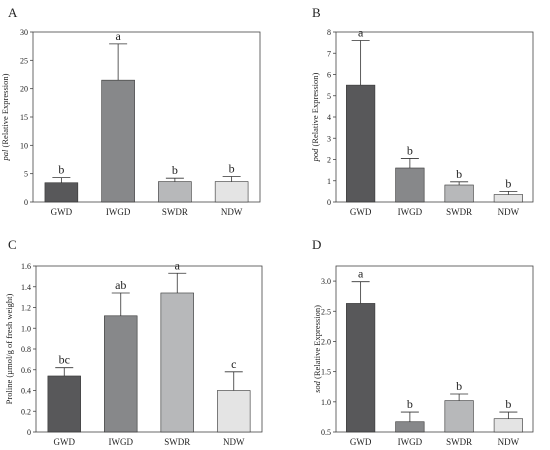 This screenshot has height=450, width=550. What do you see at coordinates (315, 117) in the screenshot?
I see `y-axis-label: pod (Relative Expression)` at bounding box center [315, 117].